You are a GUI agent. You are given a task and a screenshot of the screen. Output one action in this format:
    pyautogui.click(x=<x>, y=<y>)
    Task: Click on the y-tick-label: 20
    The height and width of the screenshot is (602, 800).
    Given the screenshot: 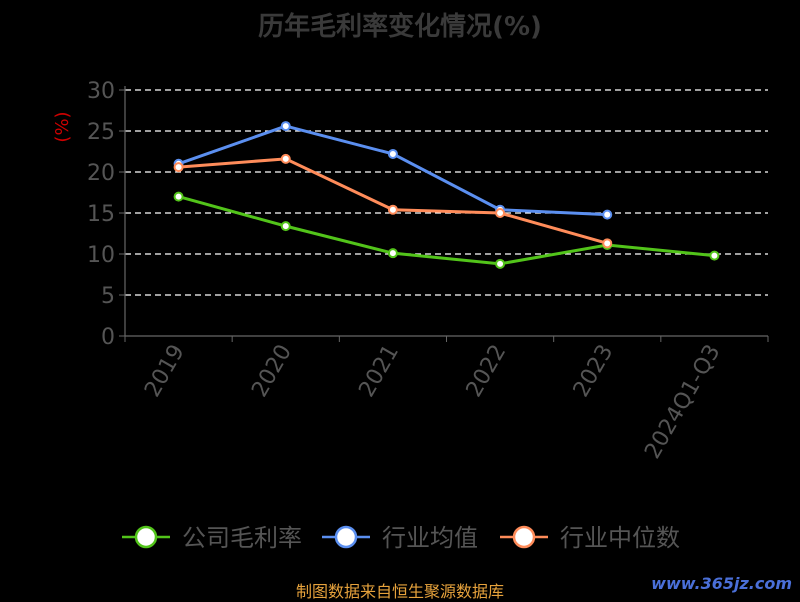 What is the action you would take?
    pyautogui.click(x=101, y=173)
    